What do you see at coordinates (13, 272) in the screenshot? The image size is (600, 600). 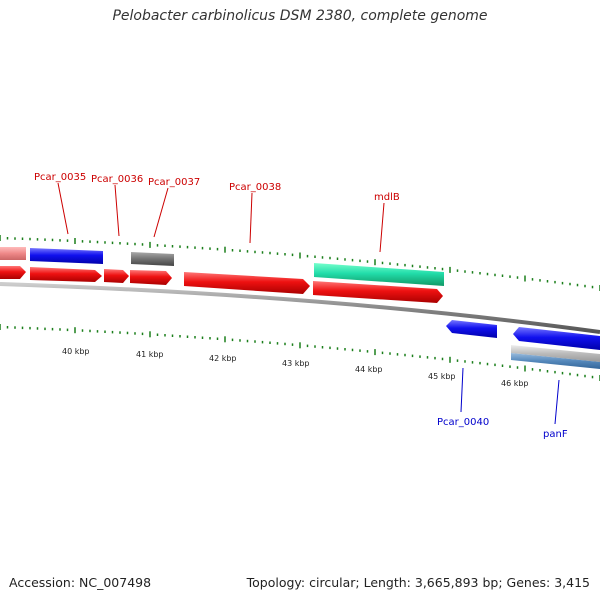 I see `gene-forward-arrow` at bounding box center [13, 272].